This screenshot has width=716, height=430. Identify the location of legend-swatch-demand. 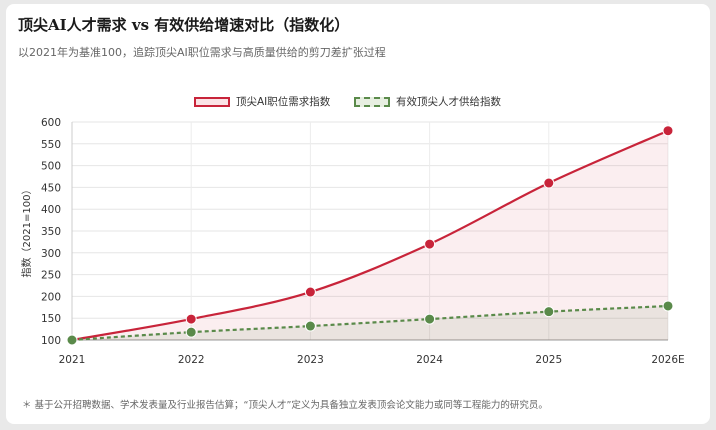
(212, 101).